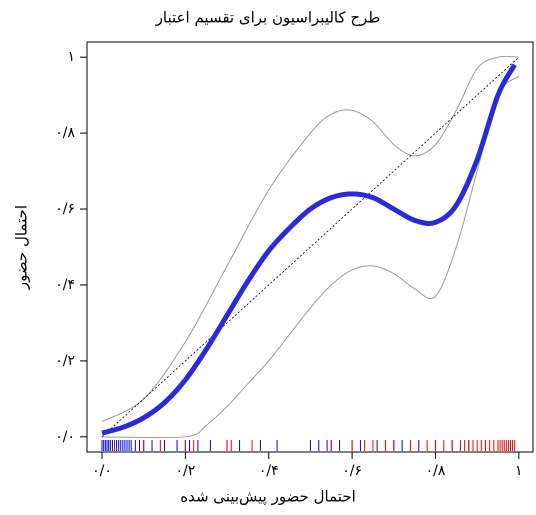 The height and width of the screenshot is (515, 536). What do you see at coordinates (436, 471) in the screenshot?
I see `x-tick-label: ۰/۸` at bounding box center [436, 471].